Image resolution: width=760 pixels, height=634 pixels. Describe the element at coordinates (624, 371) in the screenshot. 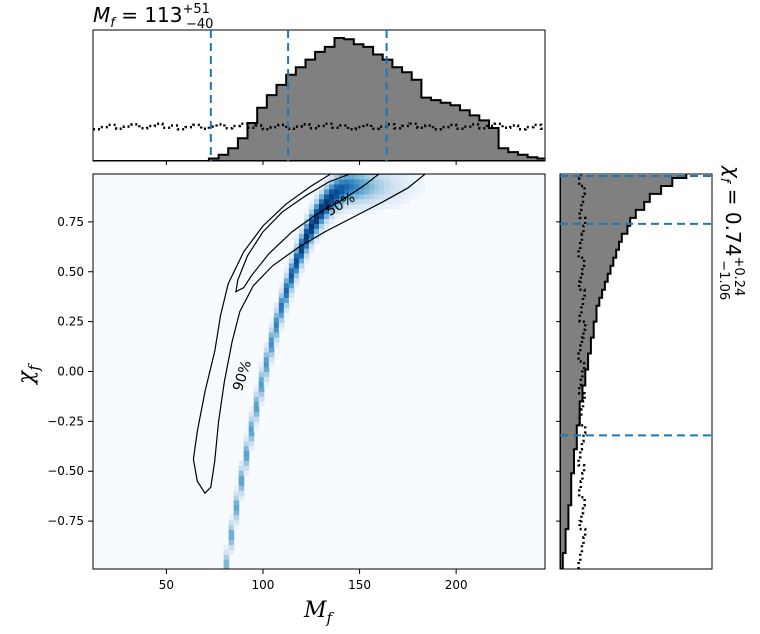

I see `chi-posterior-histogram` at that location.